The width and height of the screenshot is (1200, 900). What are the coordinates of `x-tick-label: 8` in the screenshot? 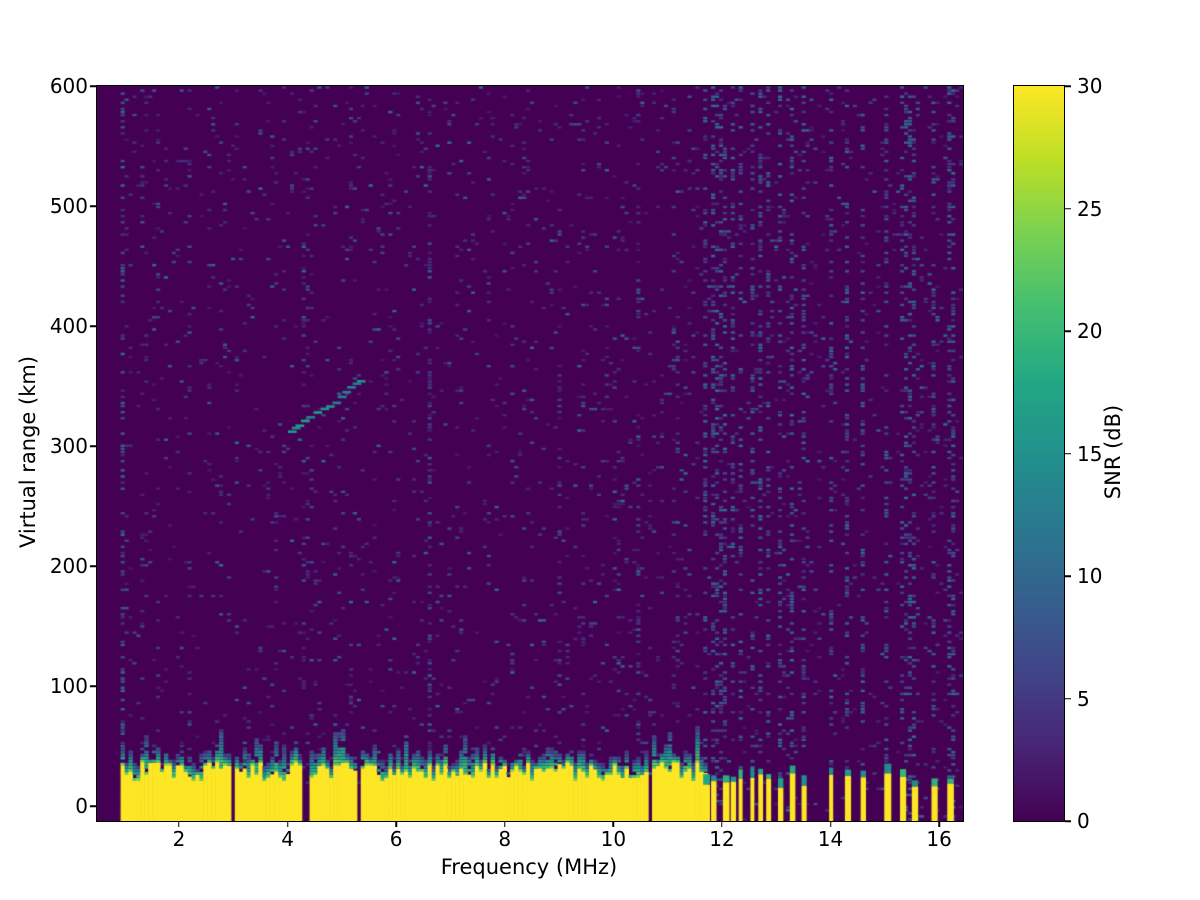 It's located at (505, 839).